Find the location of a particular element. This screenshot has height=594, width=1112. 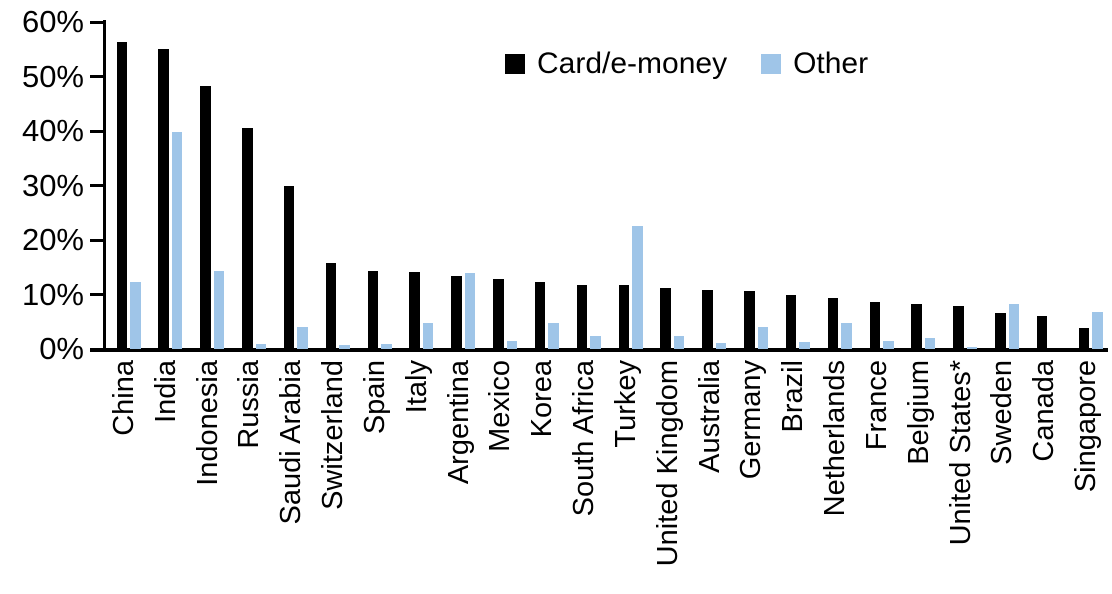

x-axis-label: China is located at coordinates (123, 398).